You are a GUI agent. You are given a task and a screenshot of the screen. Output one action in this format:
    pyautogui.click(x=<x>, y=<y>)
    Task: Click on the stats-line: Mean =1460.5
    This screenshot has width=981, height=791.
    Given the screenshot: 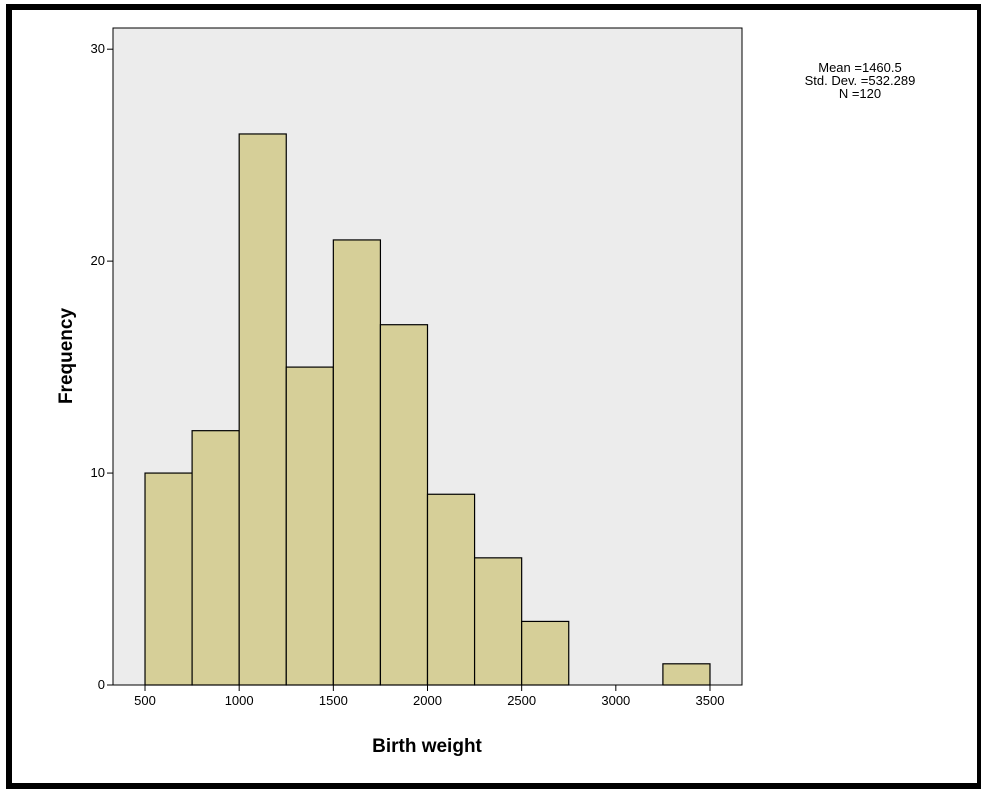 What is the action you would take?
    pyautogui.click(x=859, y=67)
    